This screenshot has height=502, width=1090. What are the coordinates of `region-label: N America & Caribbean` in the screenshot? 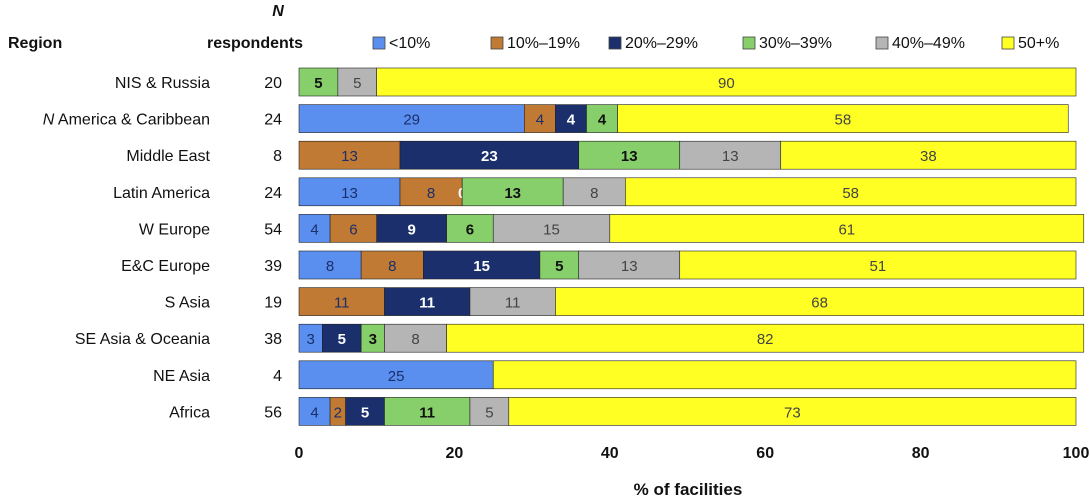 It's located at (126, 120).